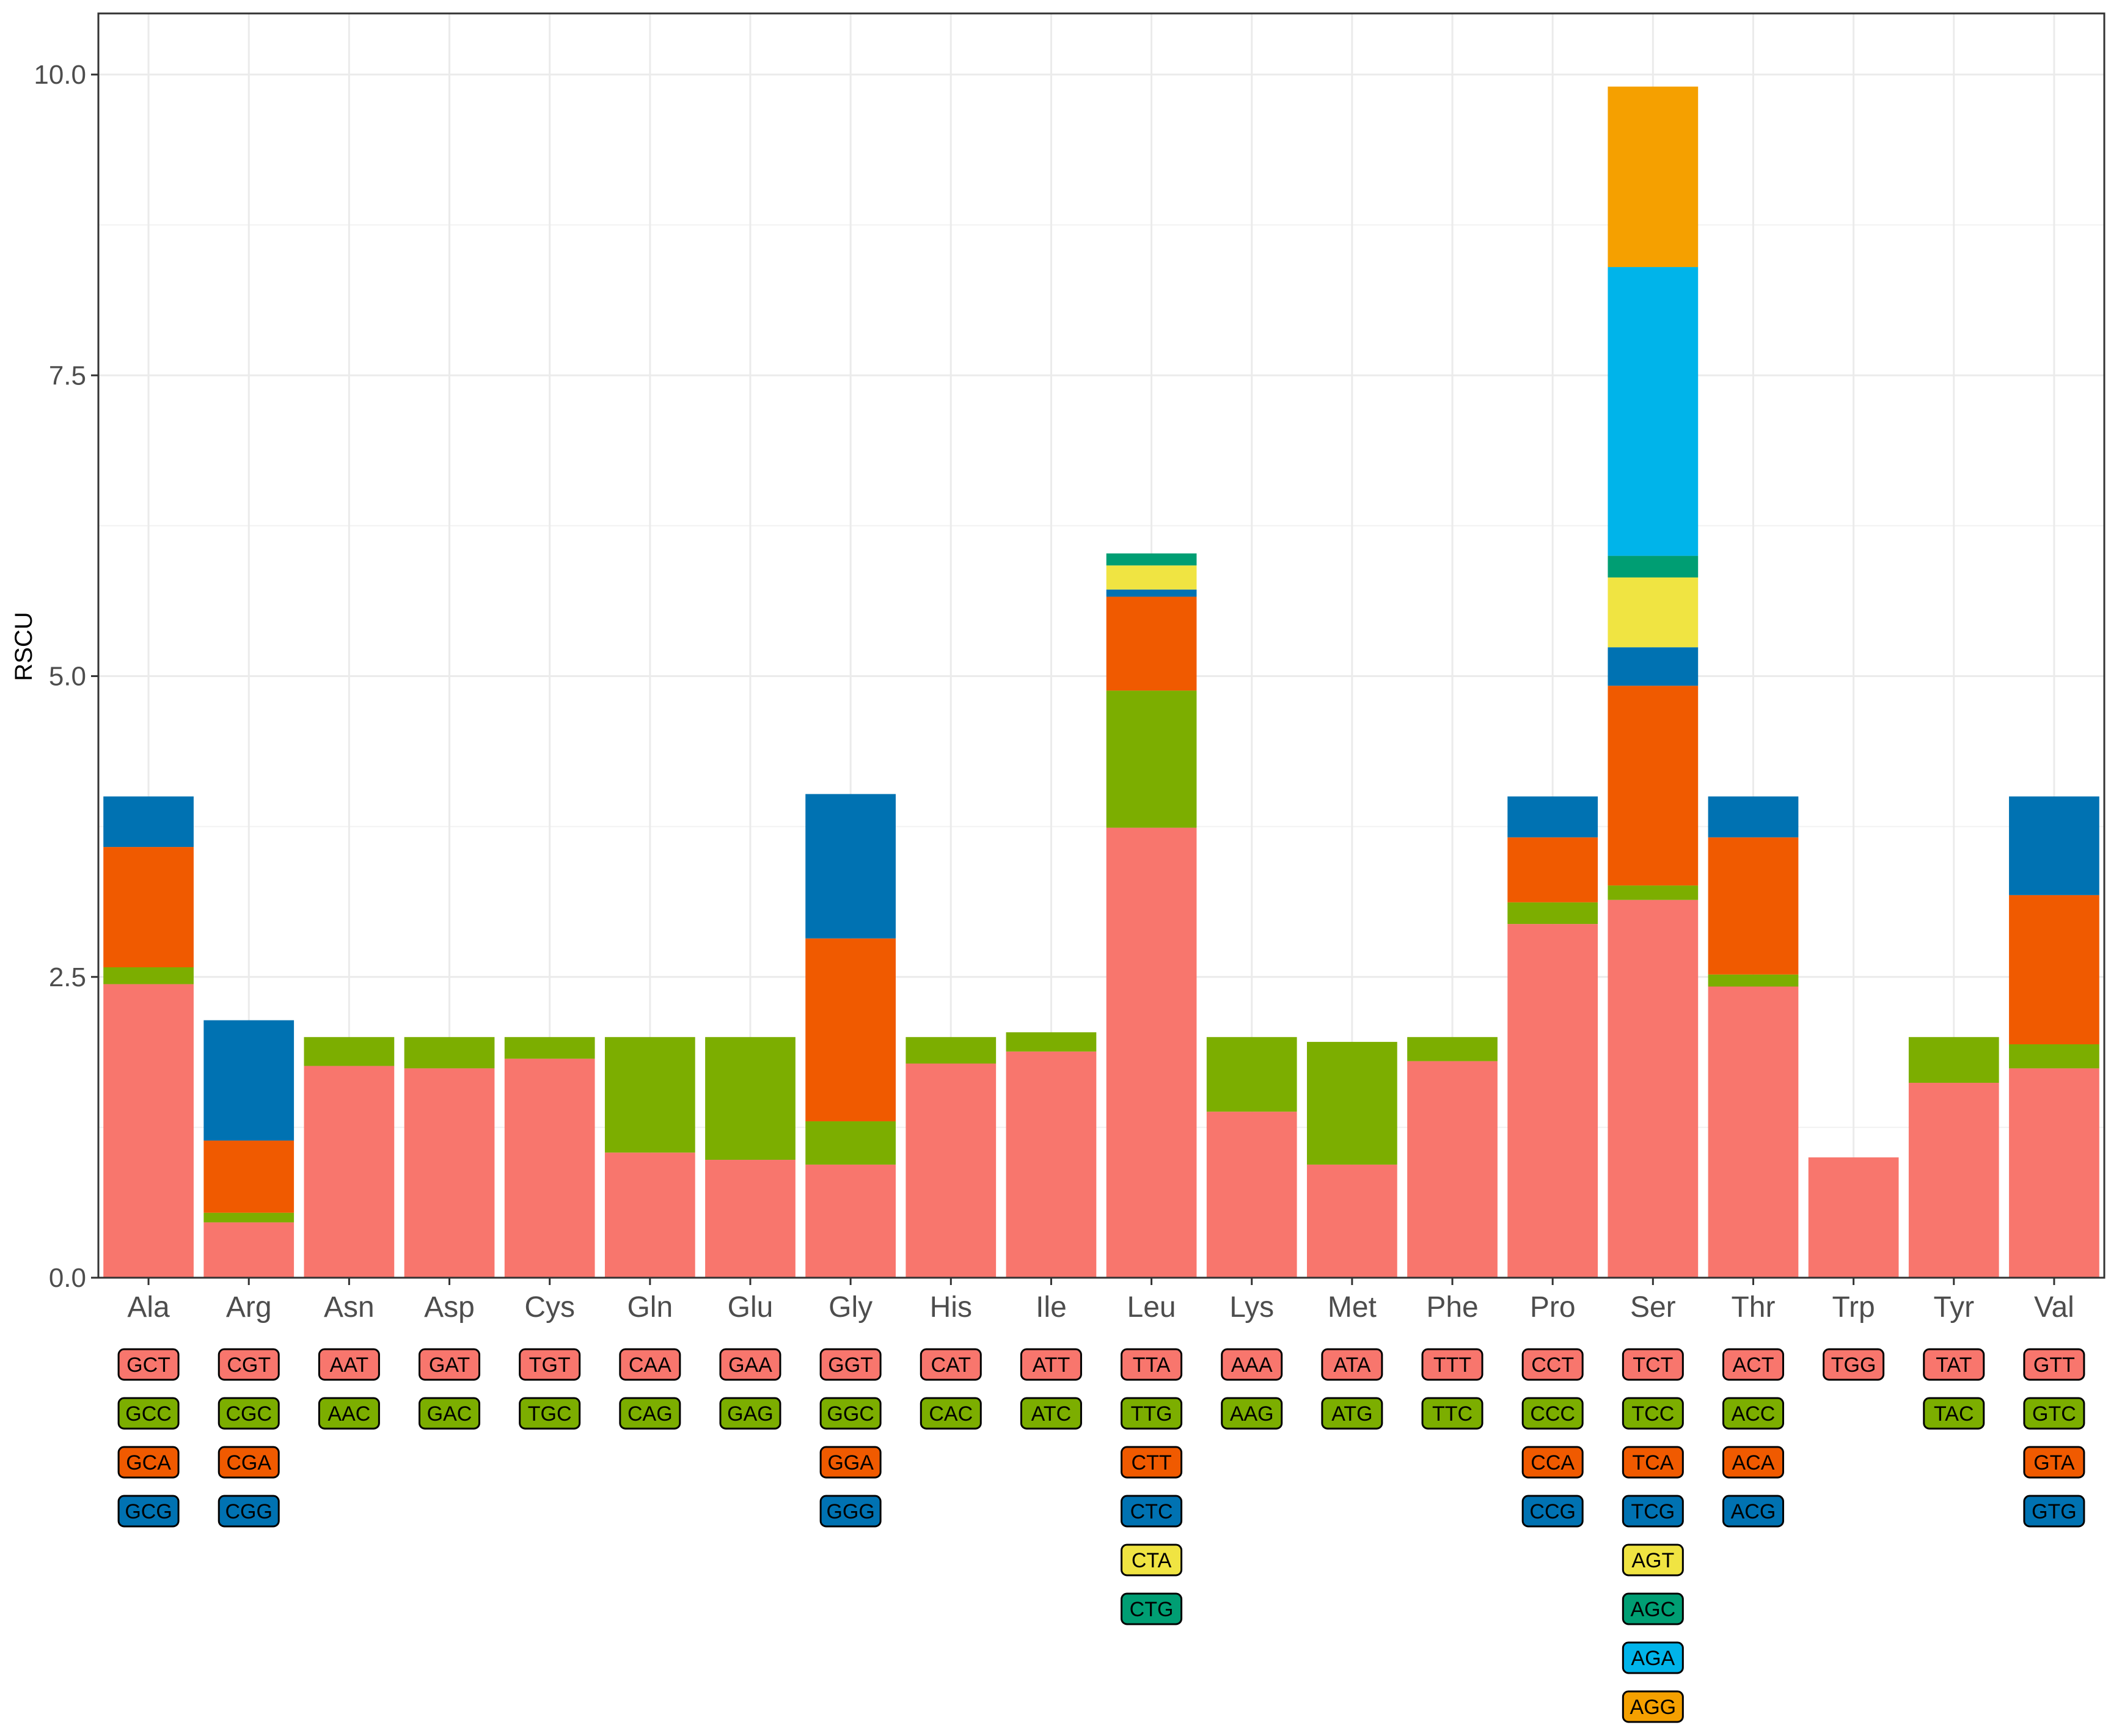 The image size is (2122, 1736). Describe the element at coordinates (1653, 1658) in the screenshot. I see `codon-label-aga: AGA` at that location.